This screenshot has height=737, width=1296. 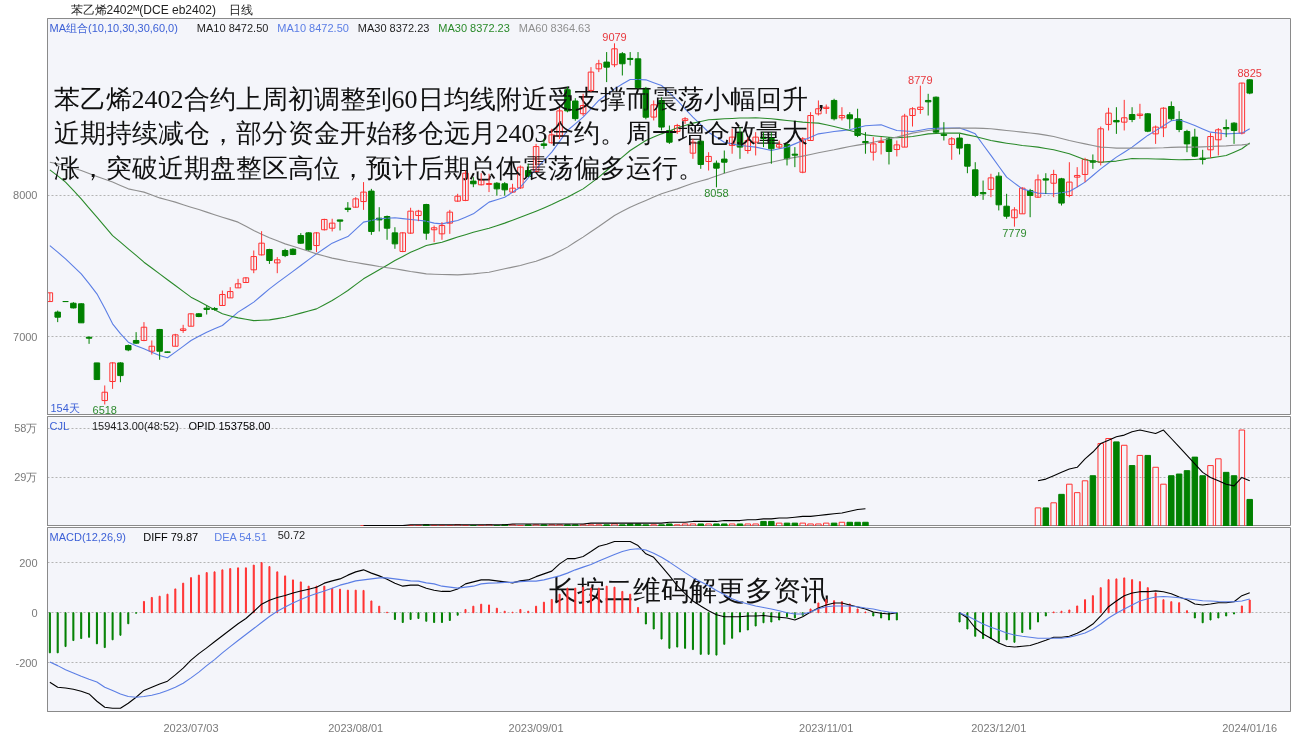 What do you see at coordinates (240, 536) in the screenshot?
I see `text: DEA 54.51` at bounding box center [240, 536].